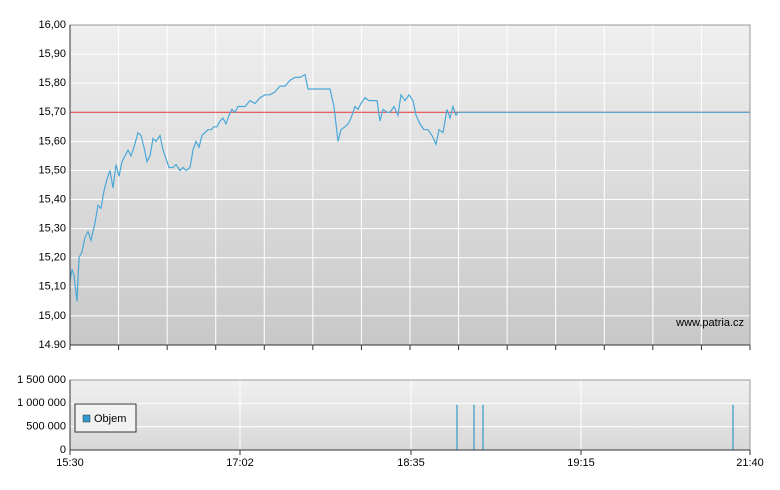 Image resolution: width=780 pixels, height=490 pixels. Describe the element at coordinates (52, 83) in the screenshot. I see `y-tick-label: 15,80` at that location.